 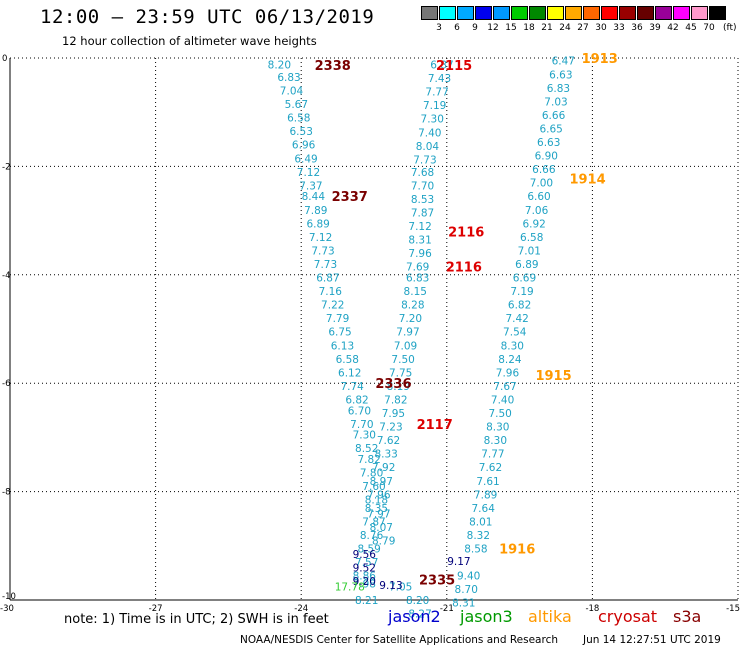 I want to click on x-tick-label: -15, so click(x=733, y=609).